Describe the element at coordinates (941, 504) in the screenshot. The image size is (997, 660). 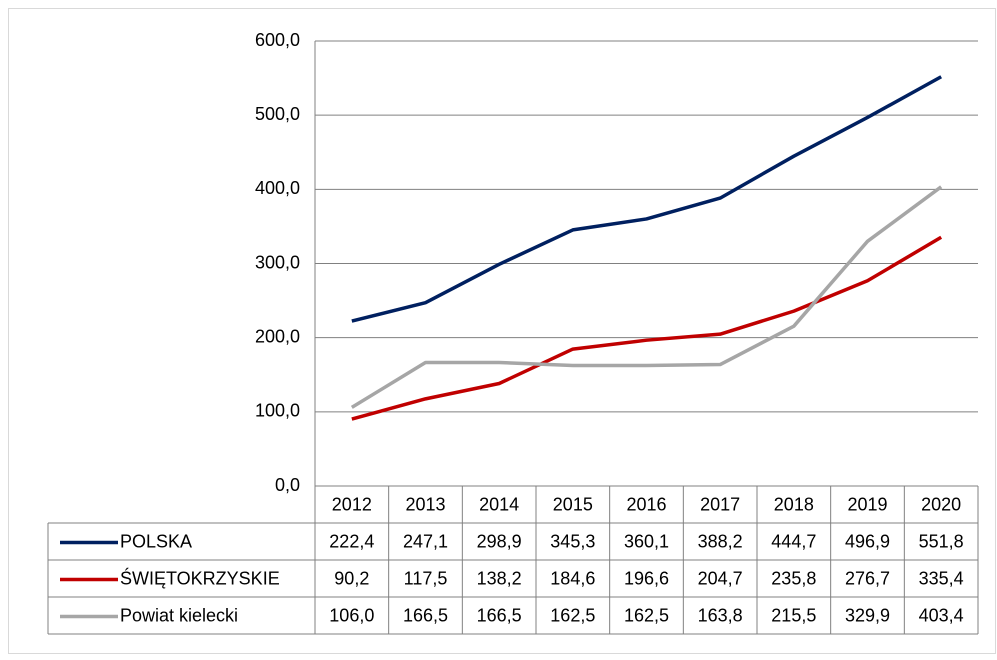
I see `x-tick-label: 2020` at that location.